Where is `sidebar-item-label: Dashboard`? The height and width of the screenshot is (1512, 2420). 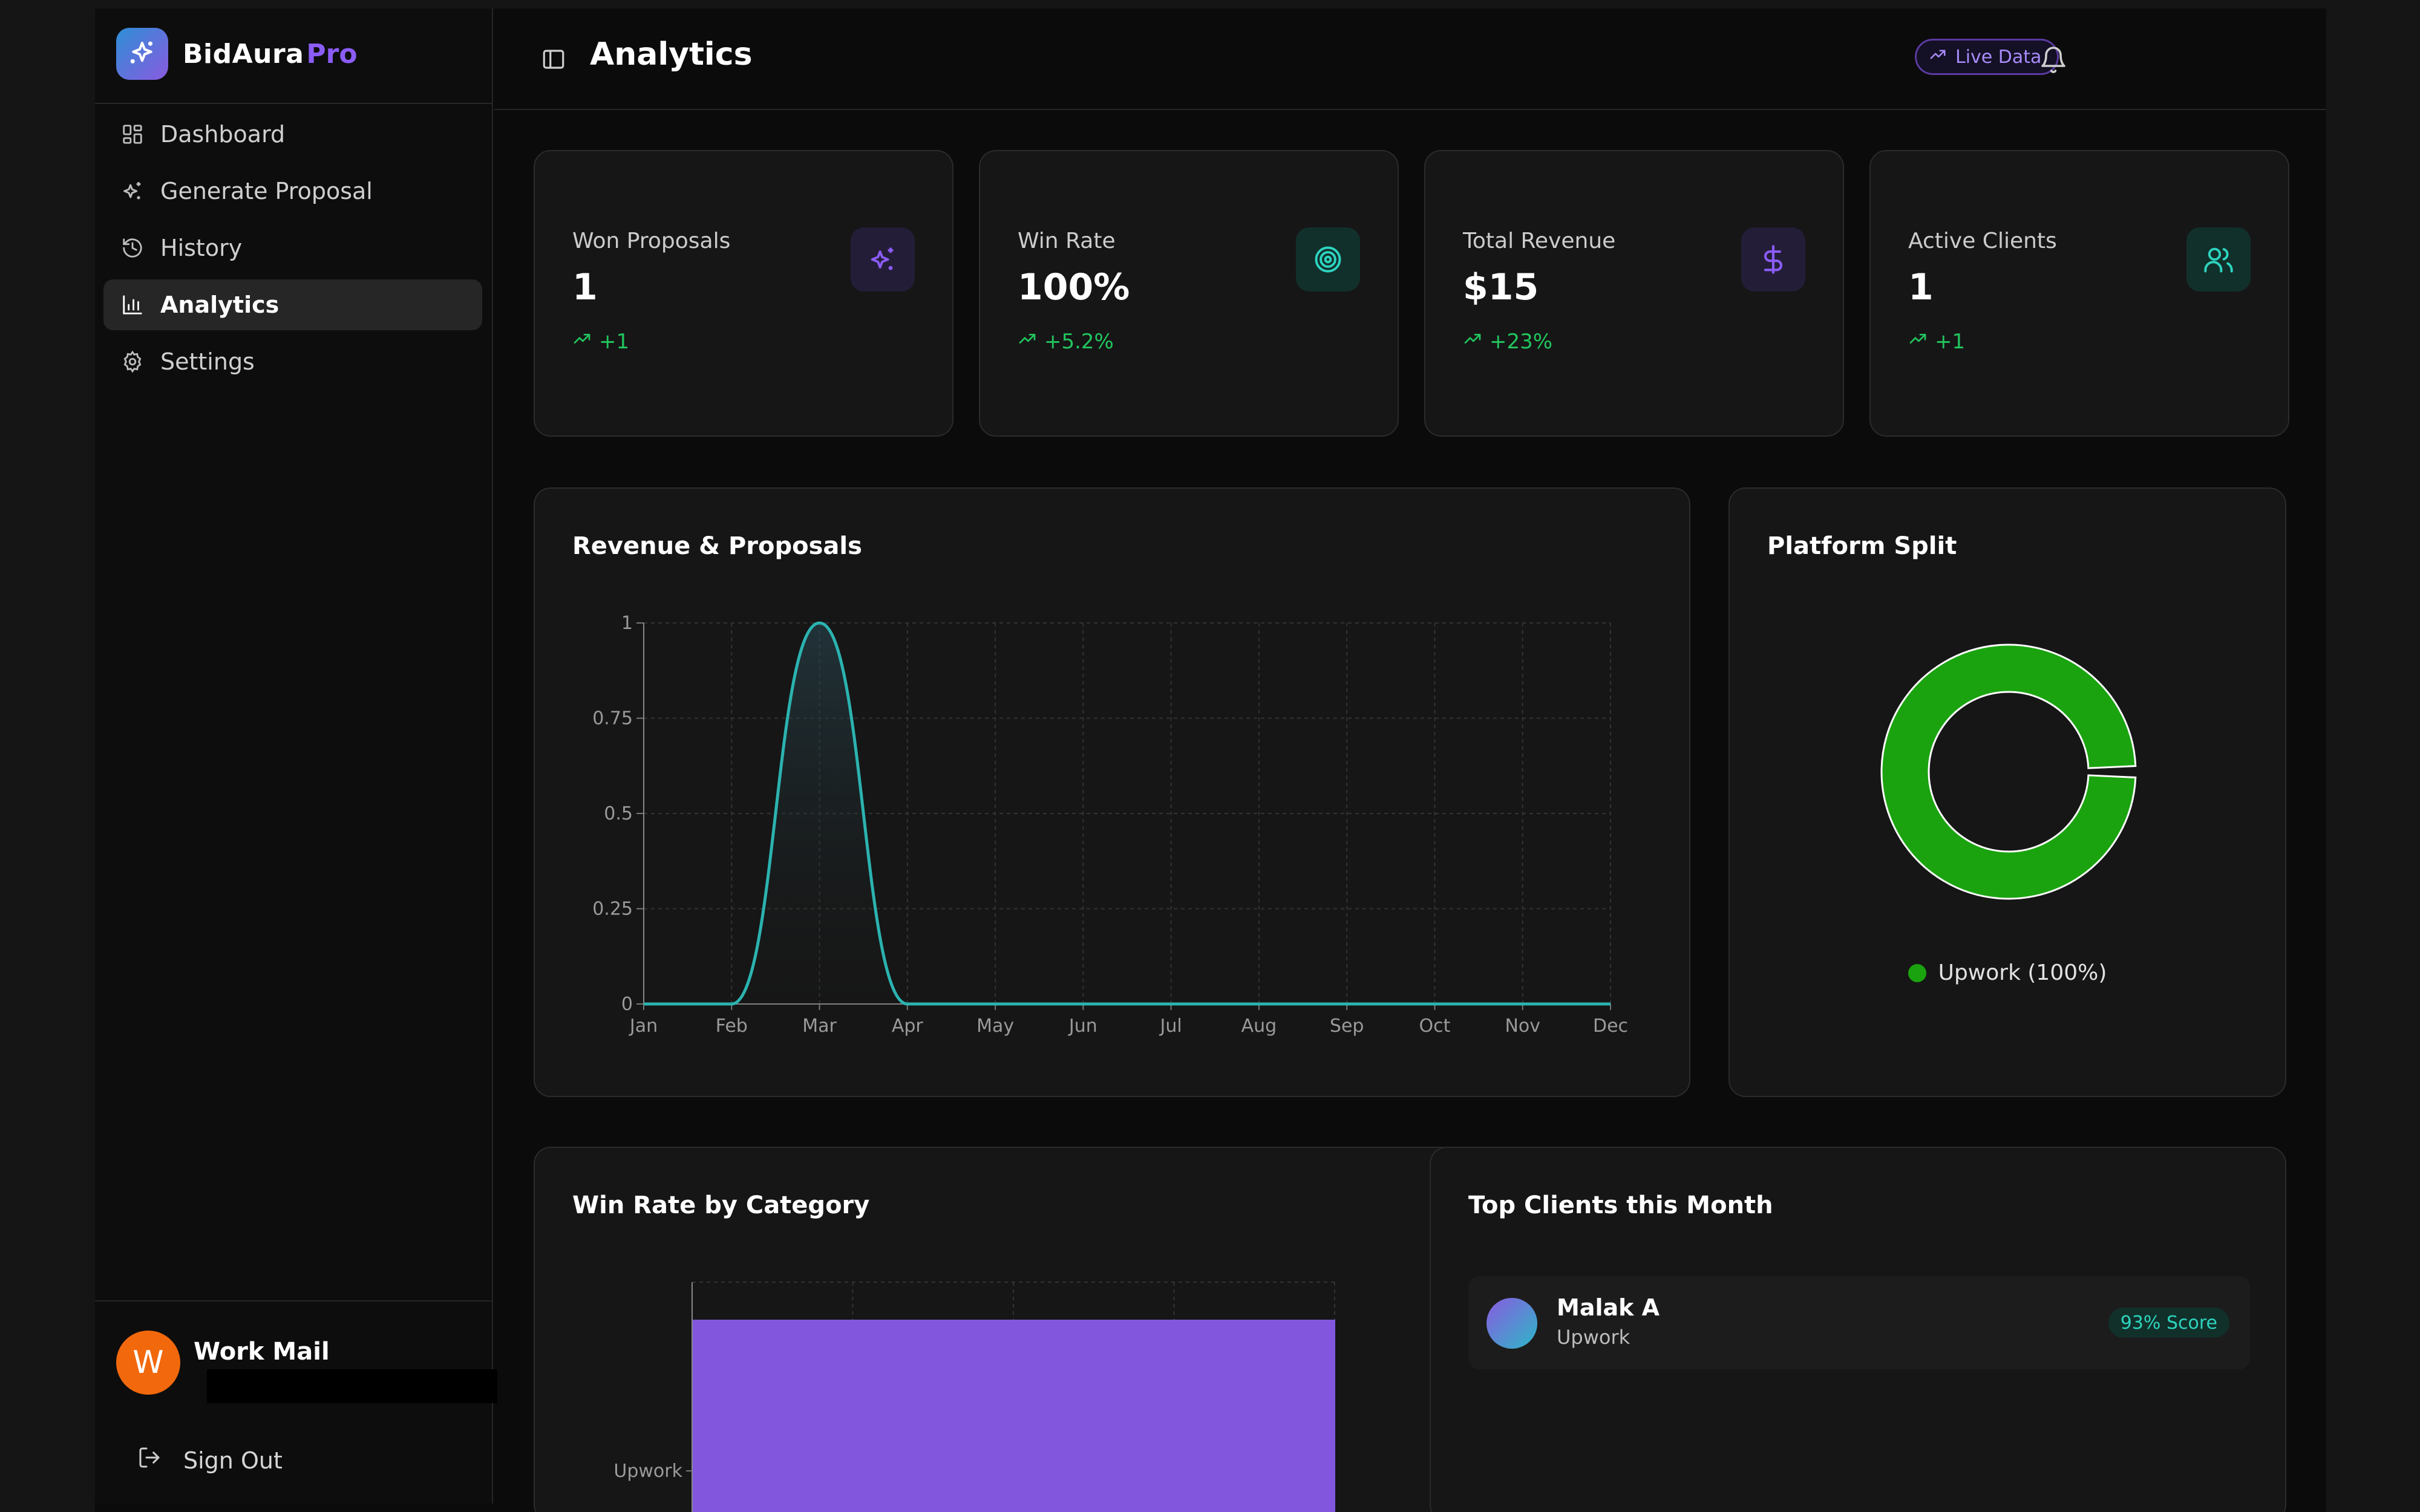
sidebar-item-label: Dashboard is located at coordinates (223, 134).